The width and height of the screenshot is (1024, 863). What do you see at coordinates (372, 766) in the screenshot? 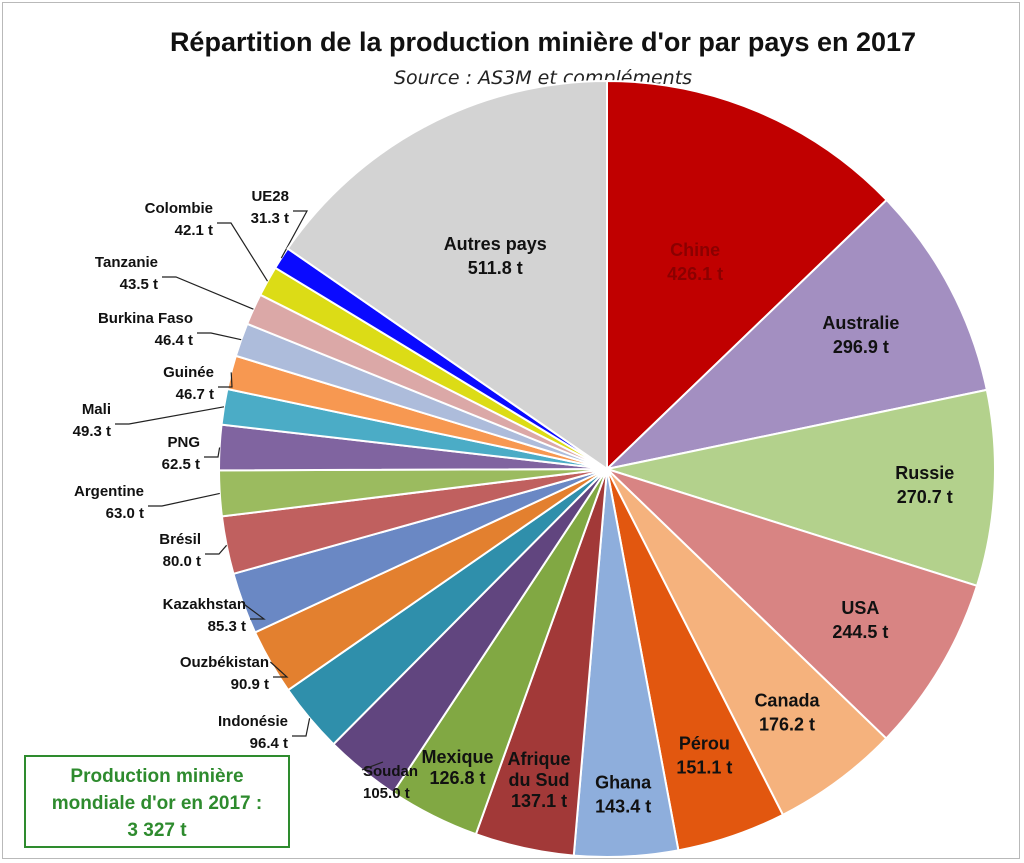
I see `leader-line-soudan` at bounding box center [372, 766].